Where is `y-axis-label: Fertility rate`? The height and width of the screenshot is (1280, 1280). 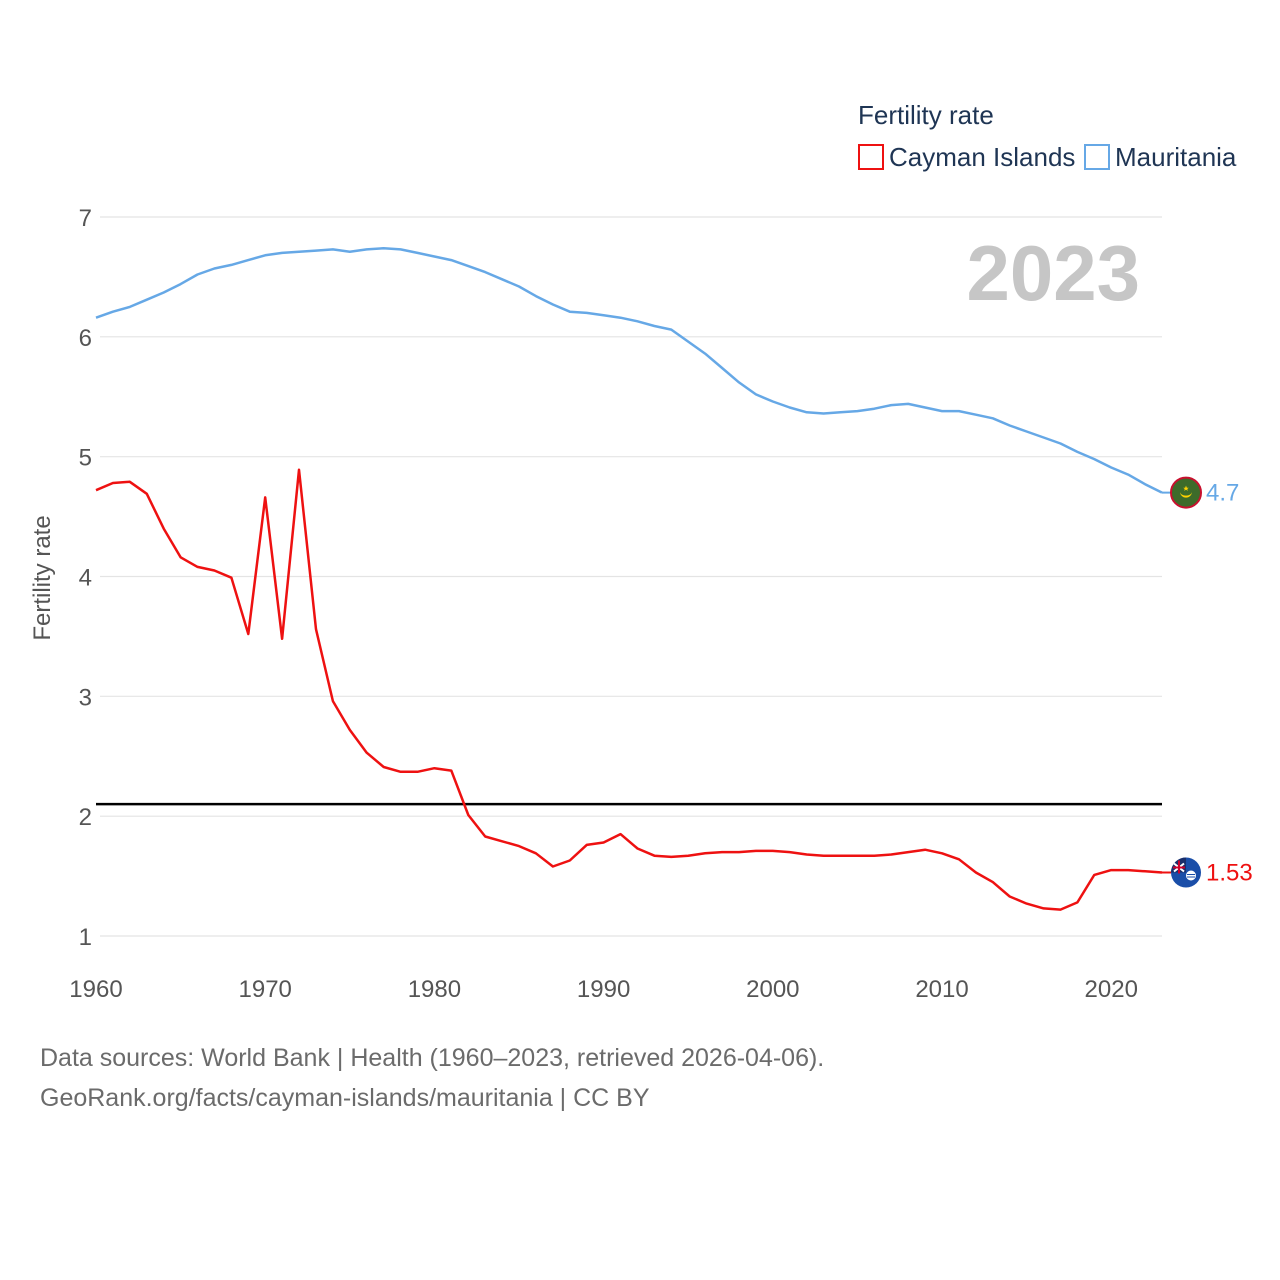
y-axis-label: Fertility rate is located at coordinates (42, 577).